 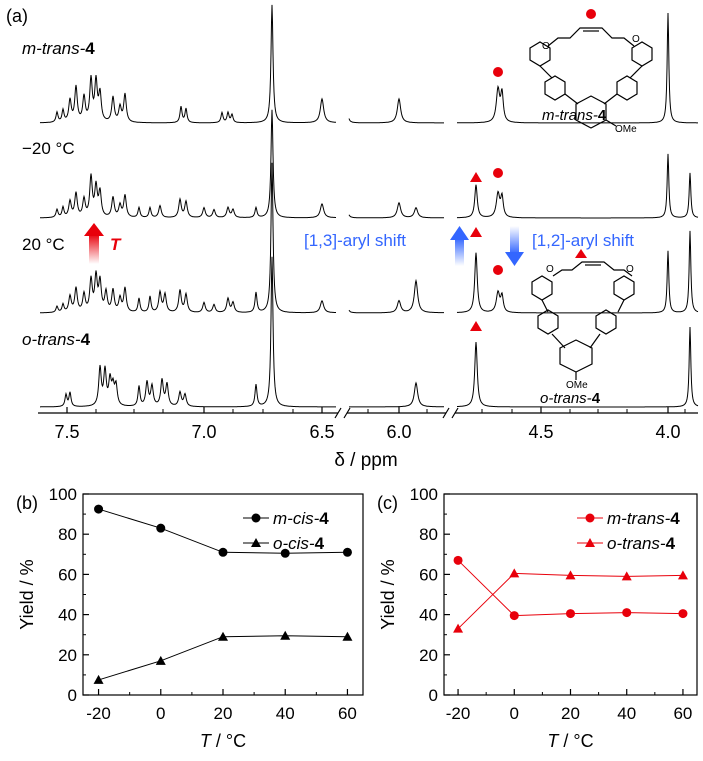 What do you see at coordinates (301, 518) in the screenshot?
I see `legend-label: m-cis-4` at bounding box center [301, 518].